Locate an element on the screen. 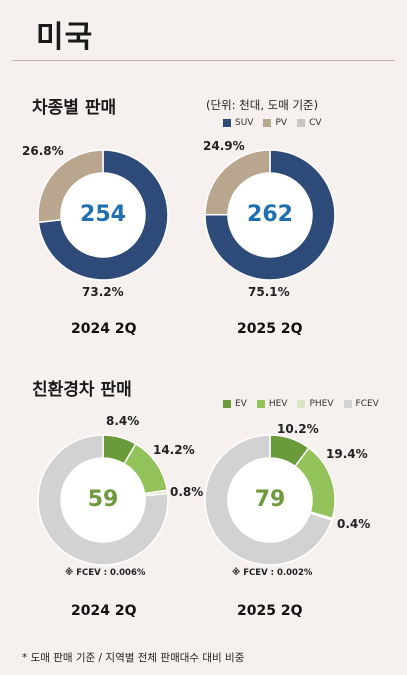 Image resolution: width=407 pixels, height=675 pixels. pct-phev-2024: 0.8% is located at coordinates (187, 492).